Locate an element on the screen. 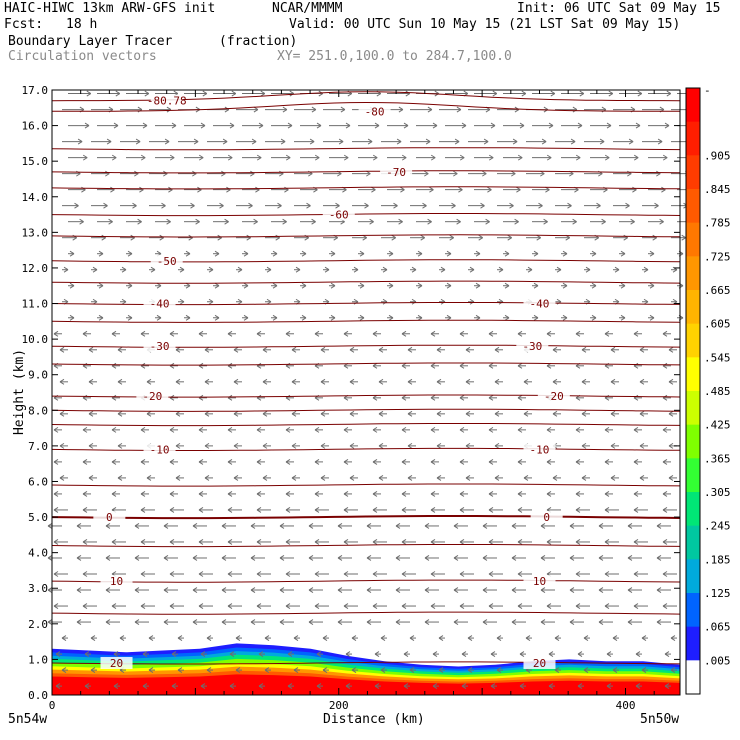 This screenshot has width=740, height=740. isotherm-label-bg is located at coordinates (539, 303).